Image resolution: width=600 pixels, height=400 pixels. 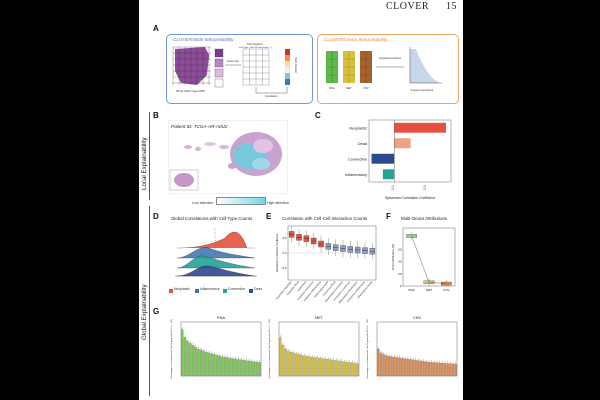 I want to click on patient-id: Patient ID: TCGA-AR-A0U2, so click(x=199, y=126).